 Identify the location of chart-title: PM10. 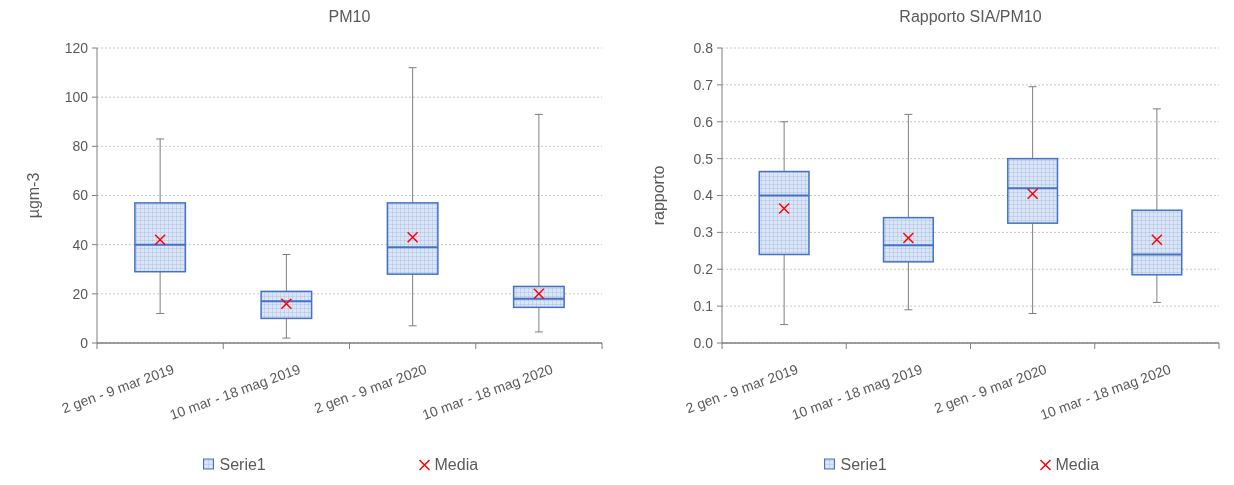
(349, 16).